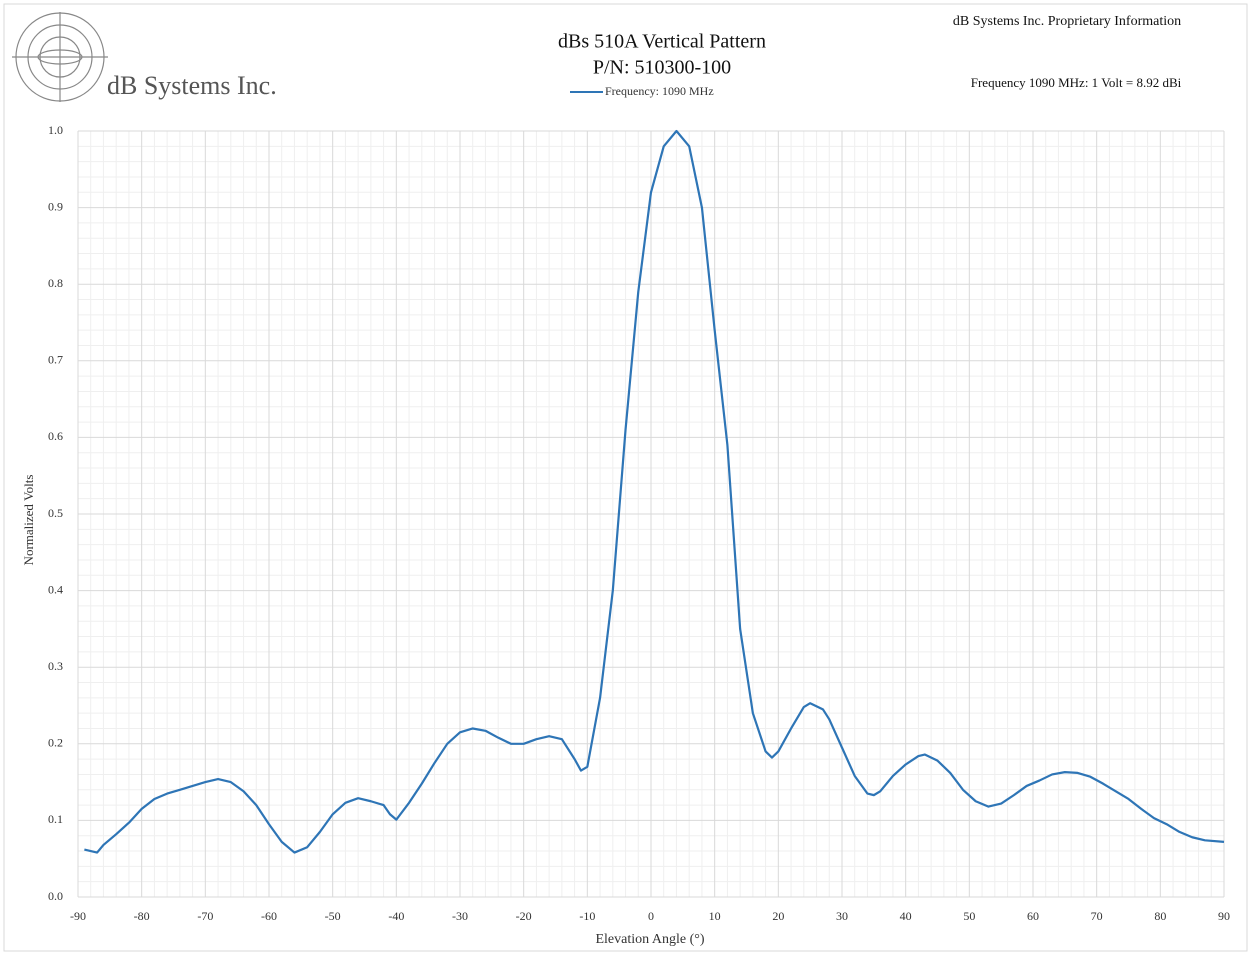 This screenshot has height=955, width=1251. What do you see at coordinates (649, 939) in the screenshot?
I see `x-axis-label: Elevation Angle (°)` at bounding box center [649, 939].